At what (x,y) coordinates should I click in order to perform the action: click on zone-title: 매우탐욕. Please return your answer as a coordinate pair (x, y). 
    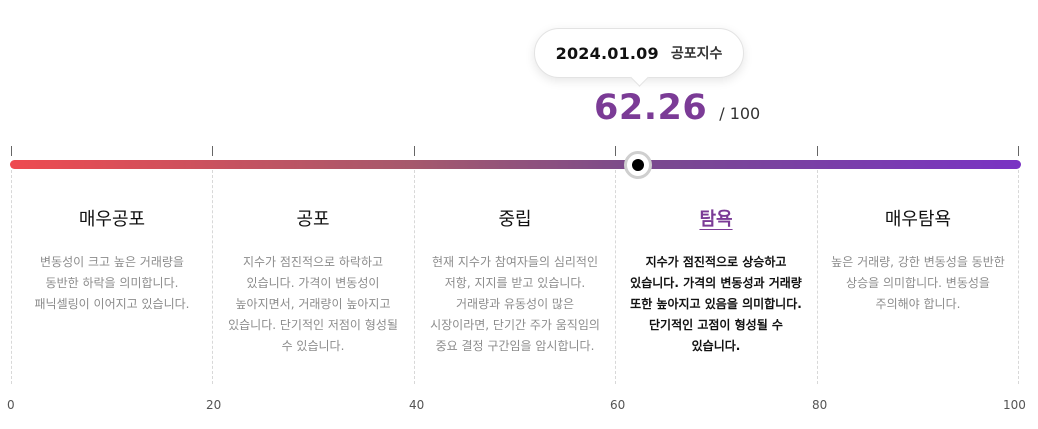
    Looking at the image, I should click on (918, 219).